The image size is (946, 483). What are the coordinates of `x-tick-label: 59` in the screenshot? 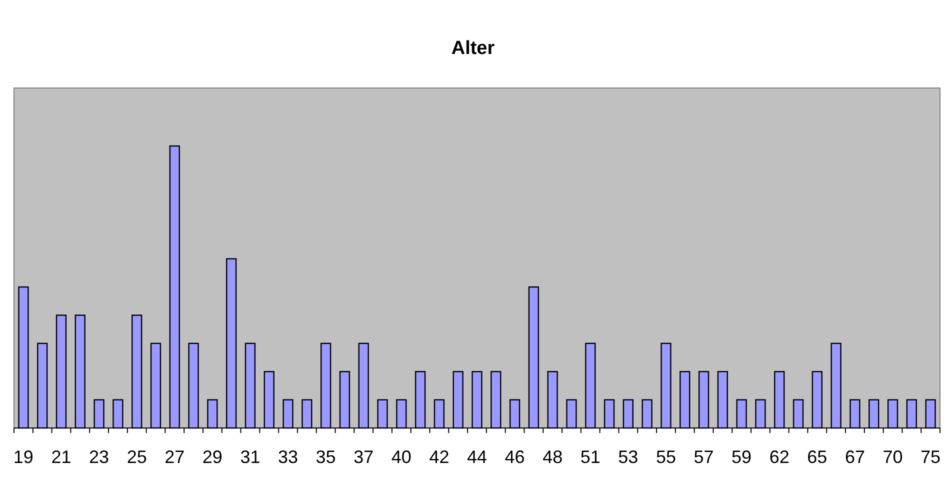 It's located at (742, 457).